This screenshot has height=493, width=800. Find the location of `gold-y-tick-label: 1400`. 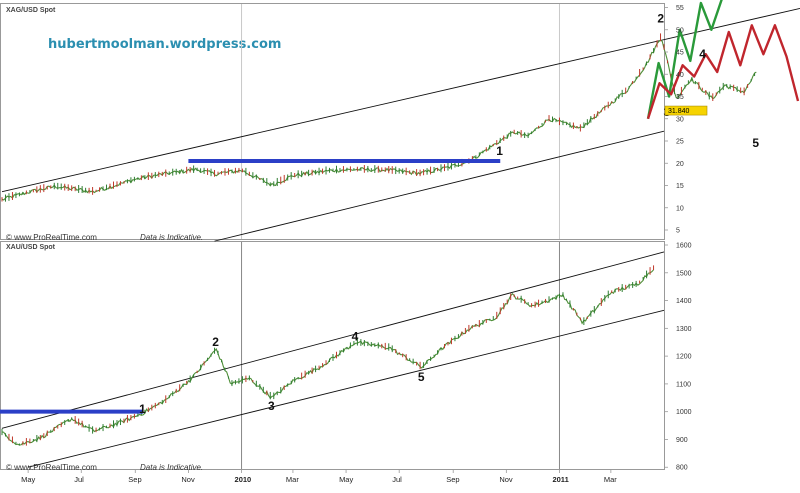

gold-y-tick-label: 1400 is located at coordinates (684, 301).